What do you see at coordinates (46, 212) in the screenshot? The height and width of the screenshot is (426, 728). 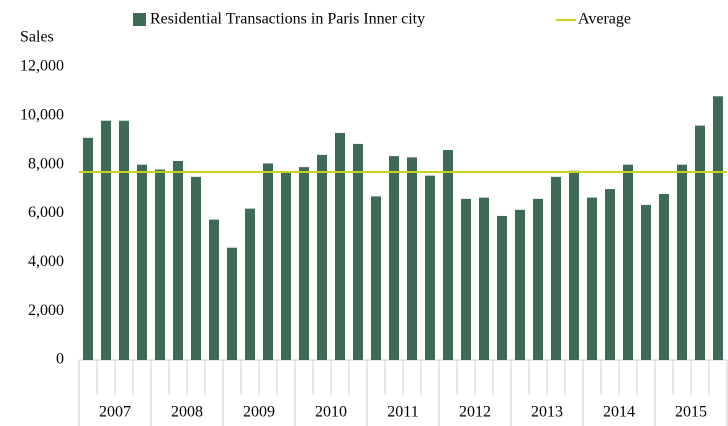 I see `y-tick-label: 6,000` at bounding box center [46, 212].